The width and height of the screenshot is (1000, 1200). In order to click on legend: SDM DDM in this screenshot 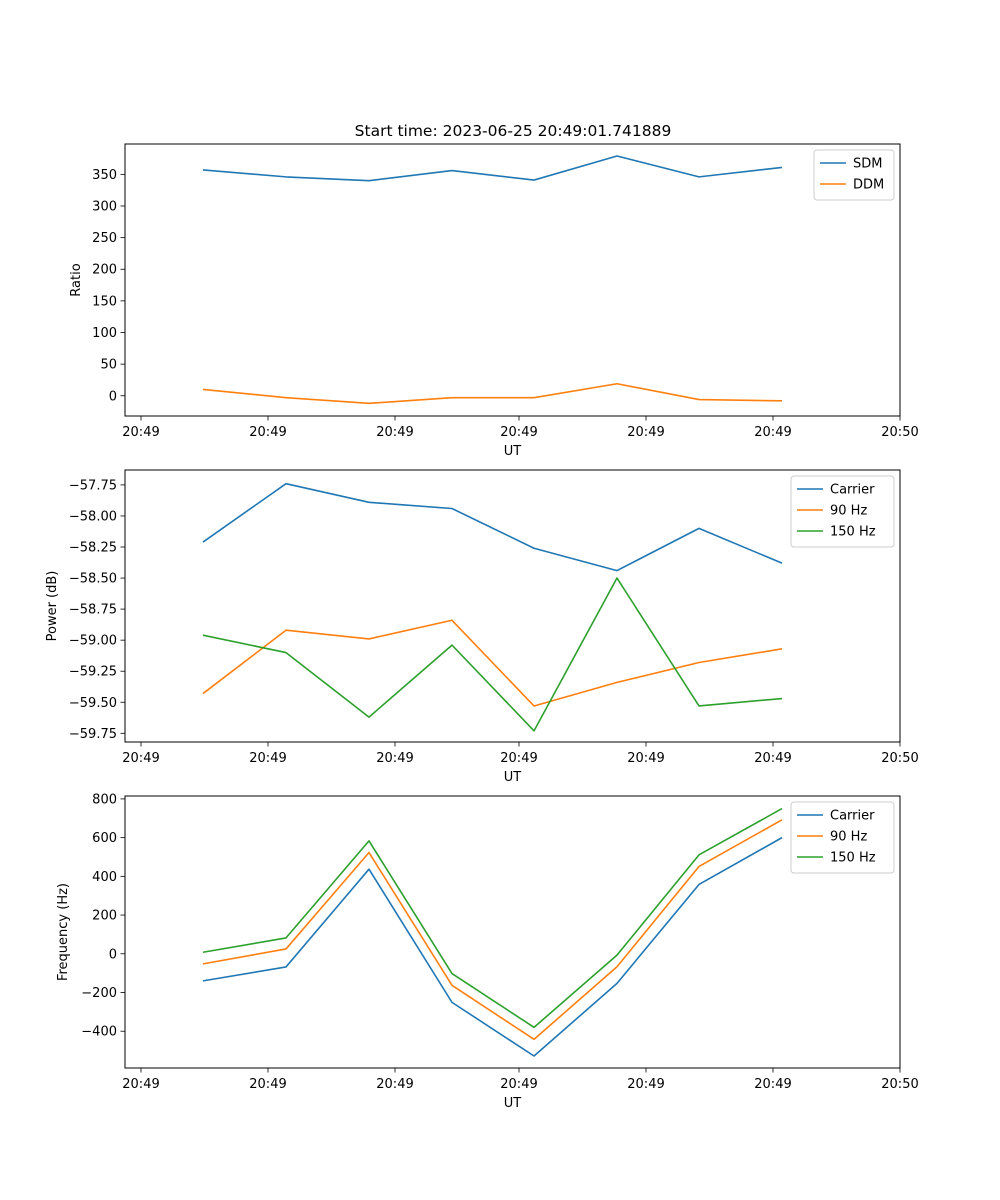, I will do `click(854, 175)`.